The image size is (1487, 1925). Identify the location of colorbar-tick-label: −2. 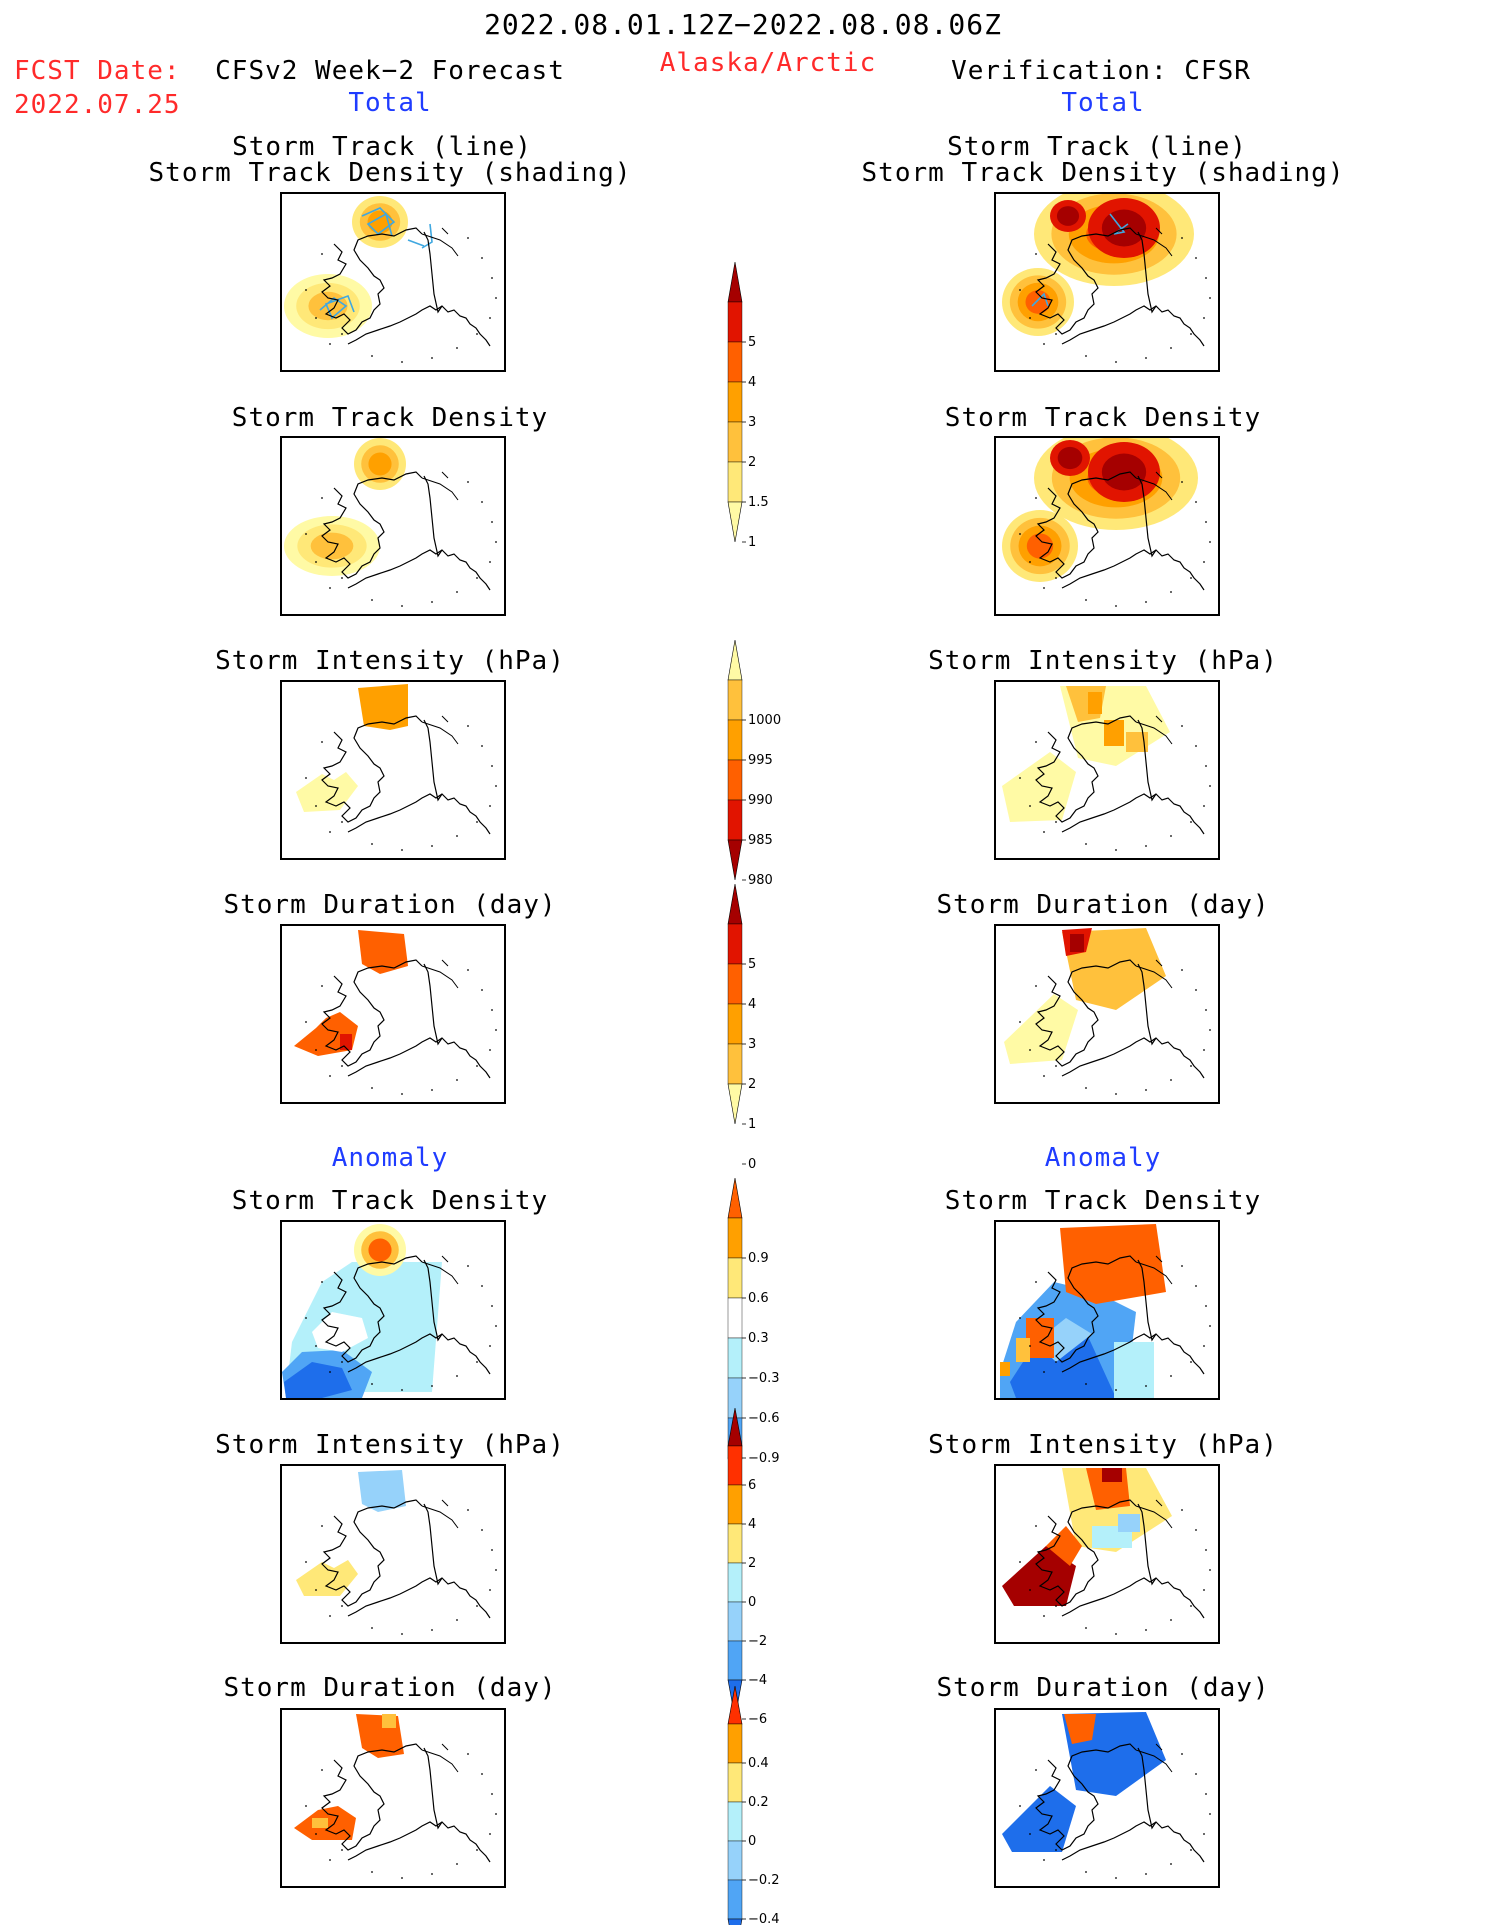
(757, 1641).